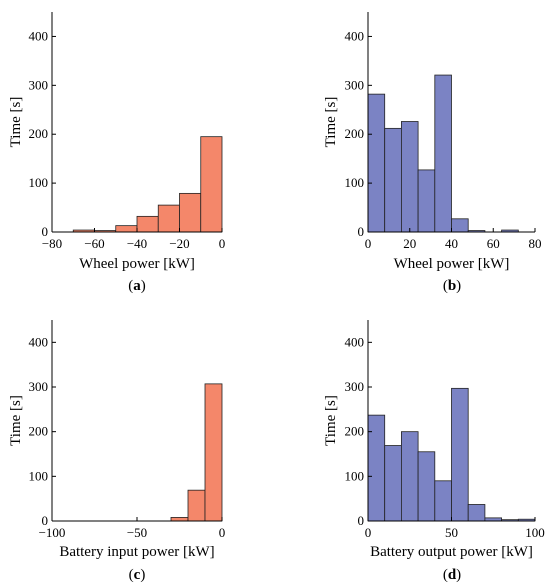  What do you see at coordinates (535, 532) in the screenshot?
I see `x-tick-label: 100` at bounding box center [535, 532].